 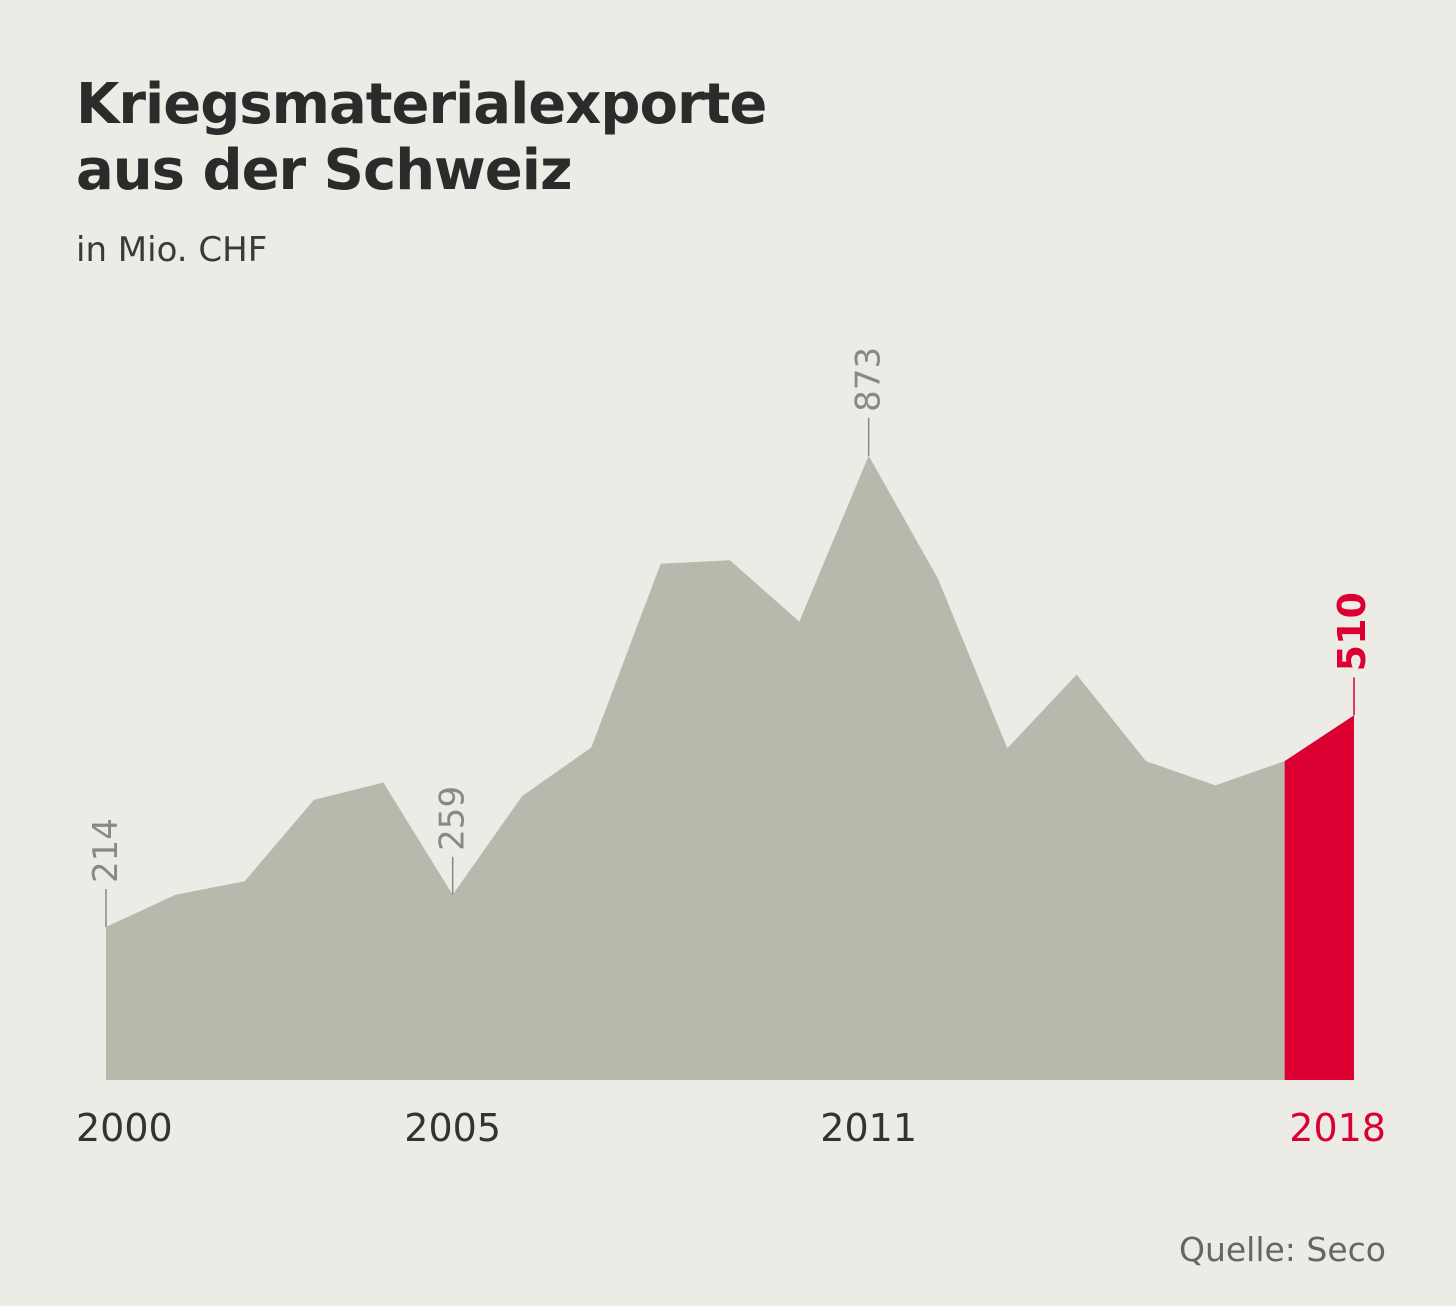 I want to click on x-tick-label-2018: 2018, so click(x=1337, y=1128).